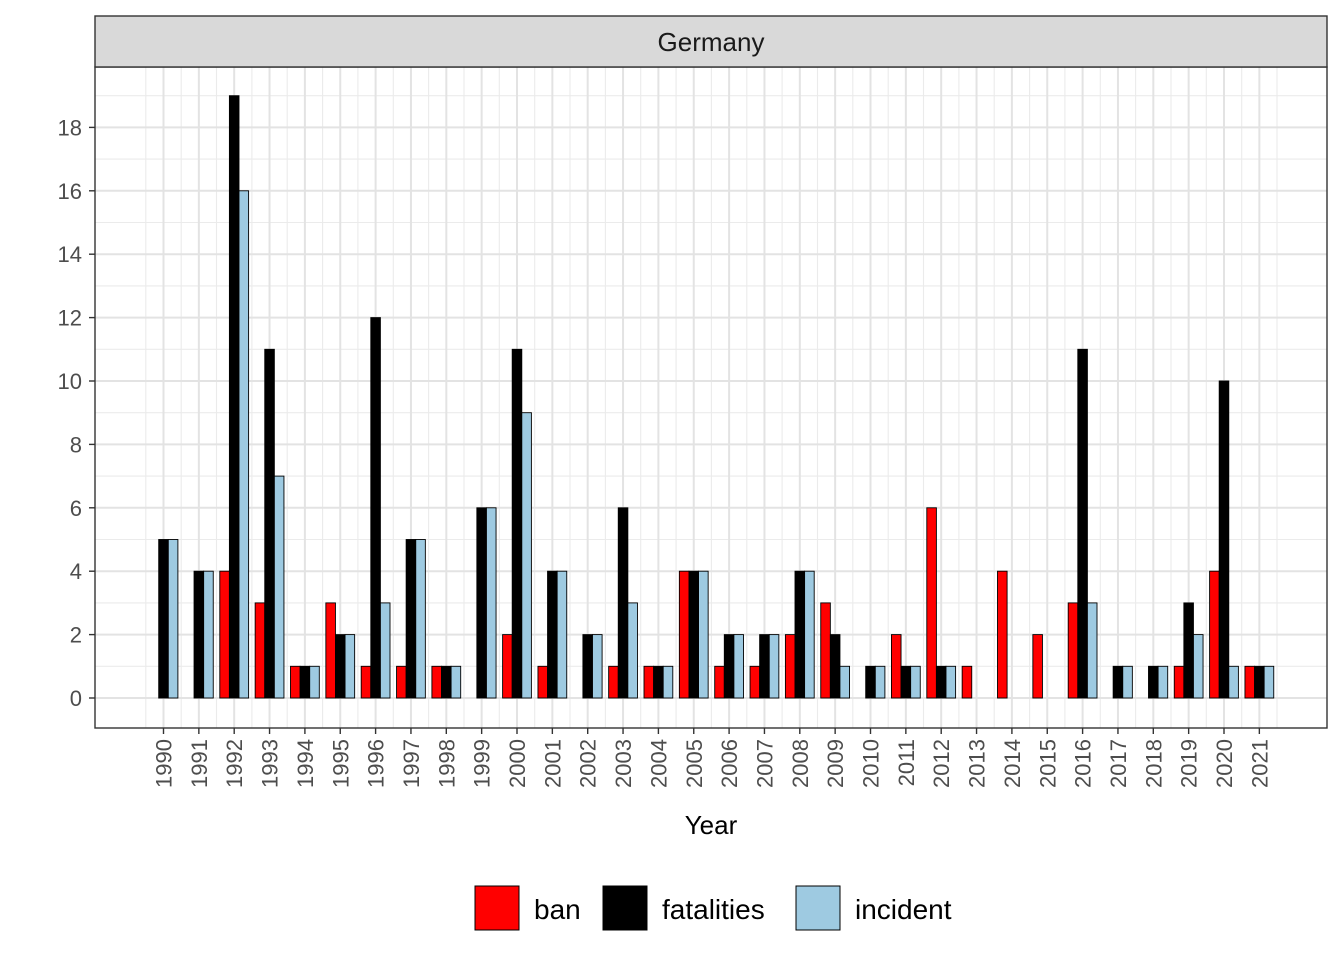 The image size is (1344, 960). I want to click on bar-incident-1992, so click(244, 444).